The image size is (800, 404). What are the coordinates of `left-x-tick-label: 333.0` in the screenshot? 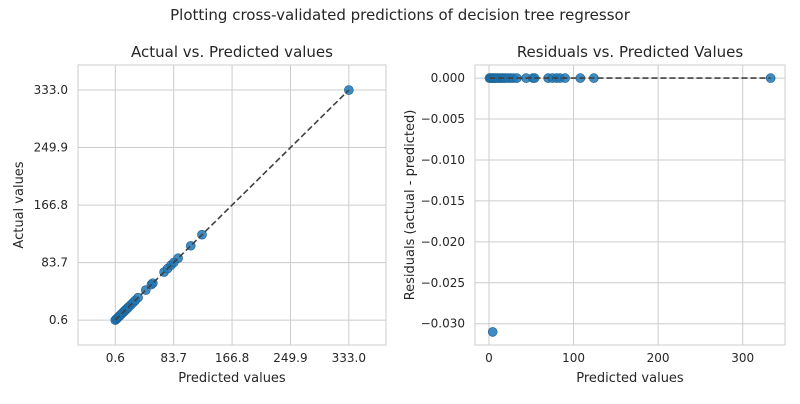 It's located at (349, 358).